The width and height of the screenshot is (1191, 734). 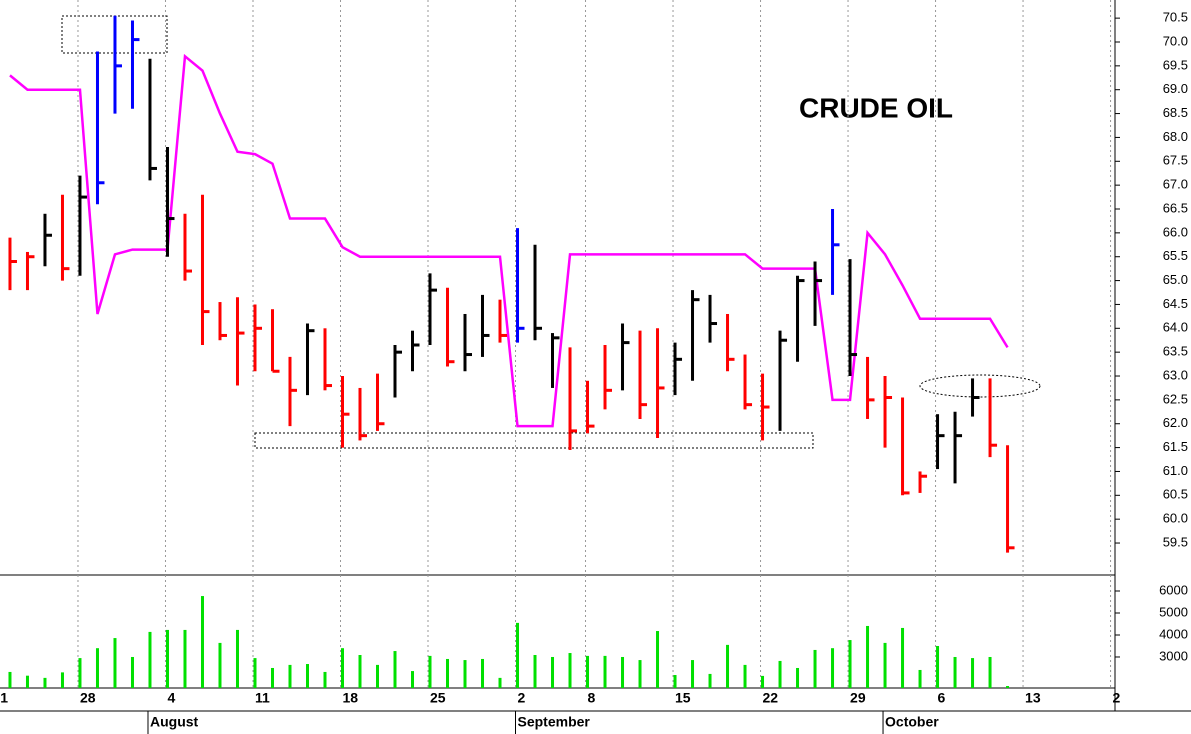 I want to click on y-tick-label: 61.5, so click(x=1175, y=446).